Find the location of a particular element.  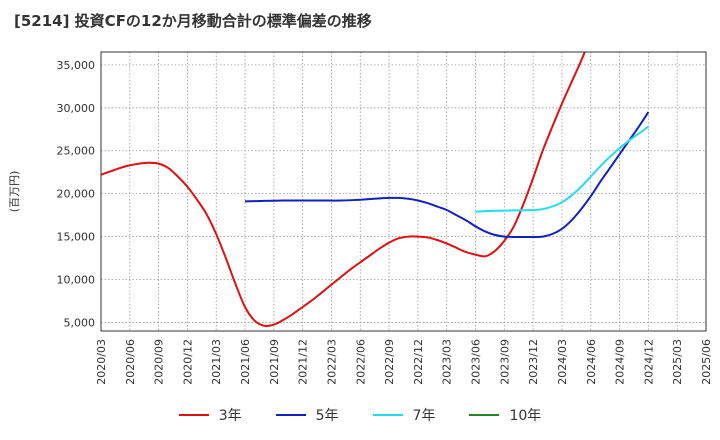

legend-label: 10年 is located at coordinates (525, 416).